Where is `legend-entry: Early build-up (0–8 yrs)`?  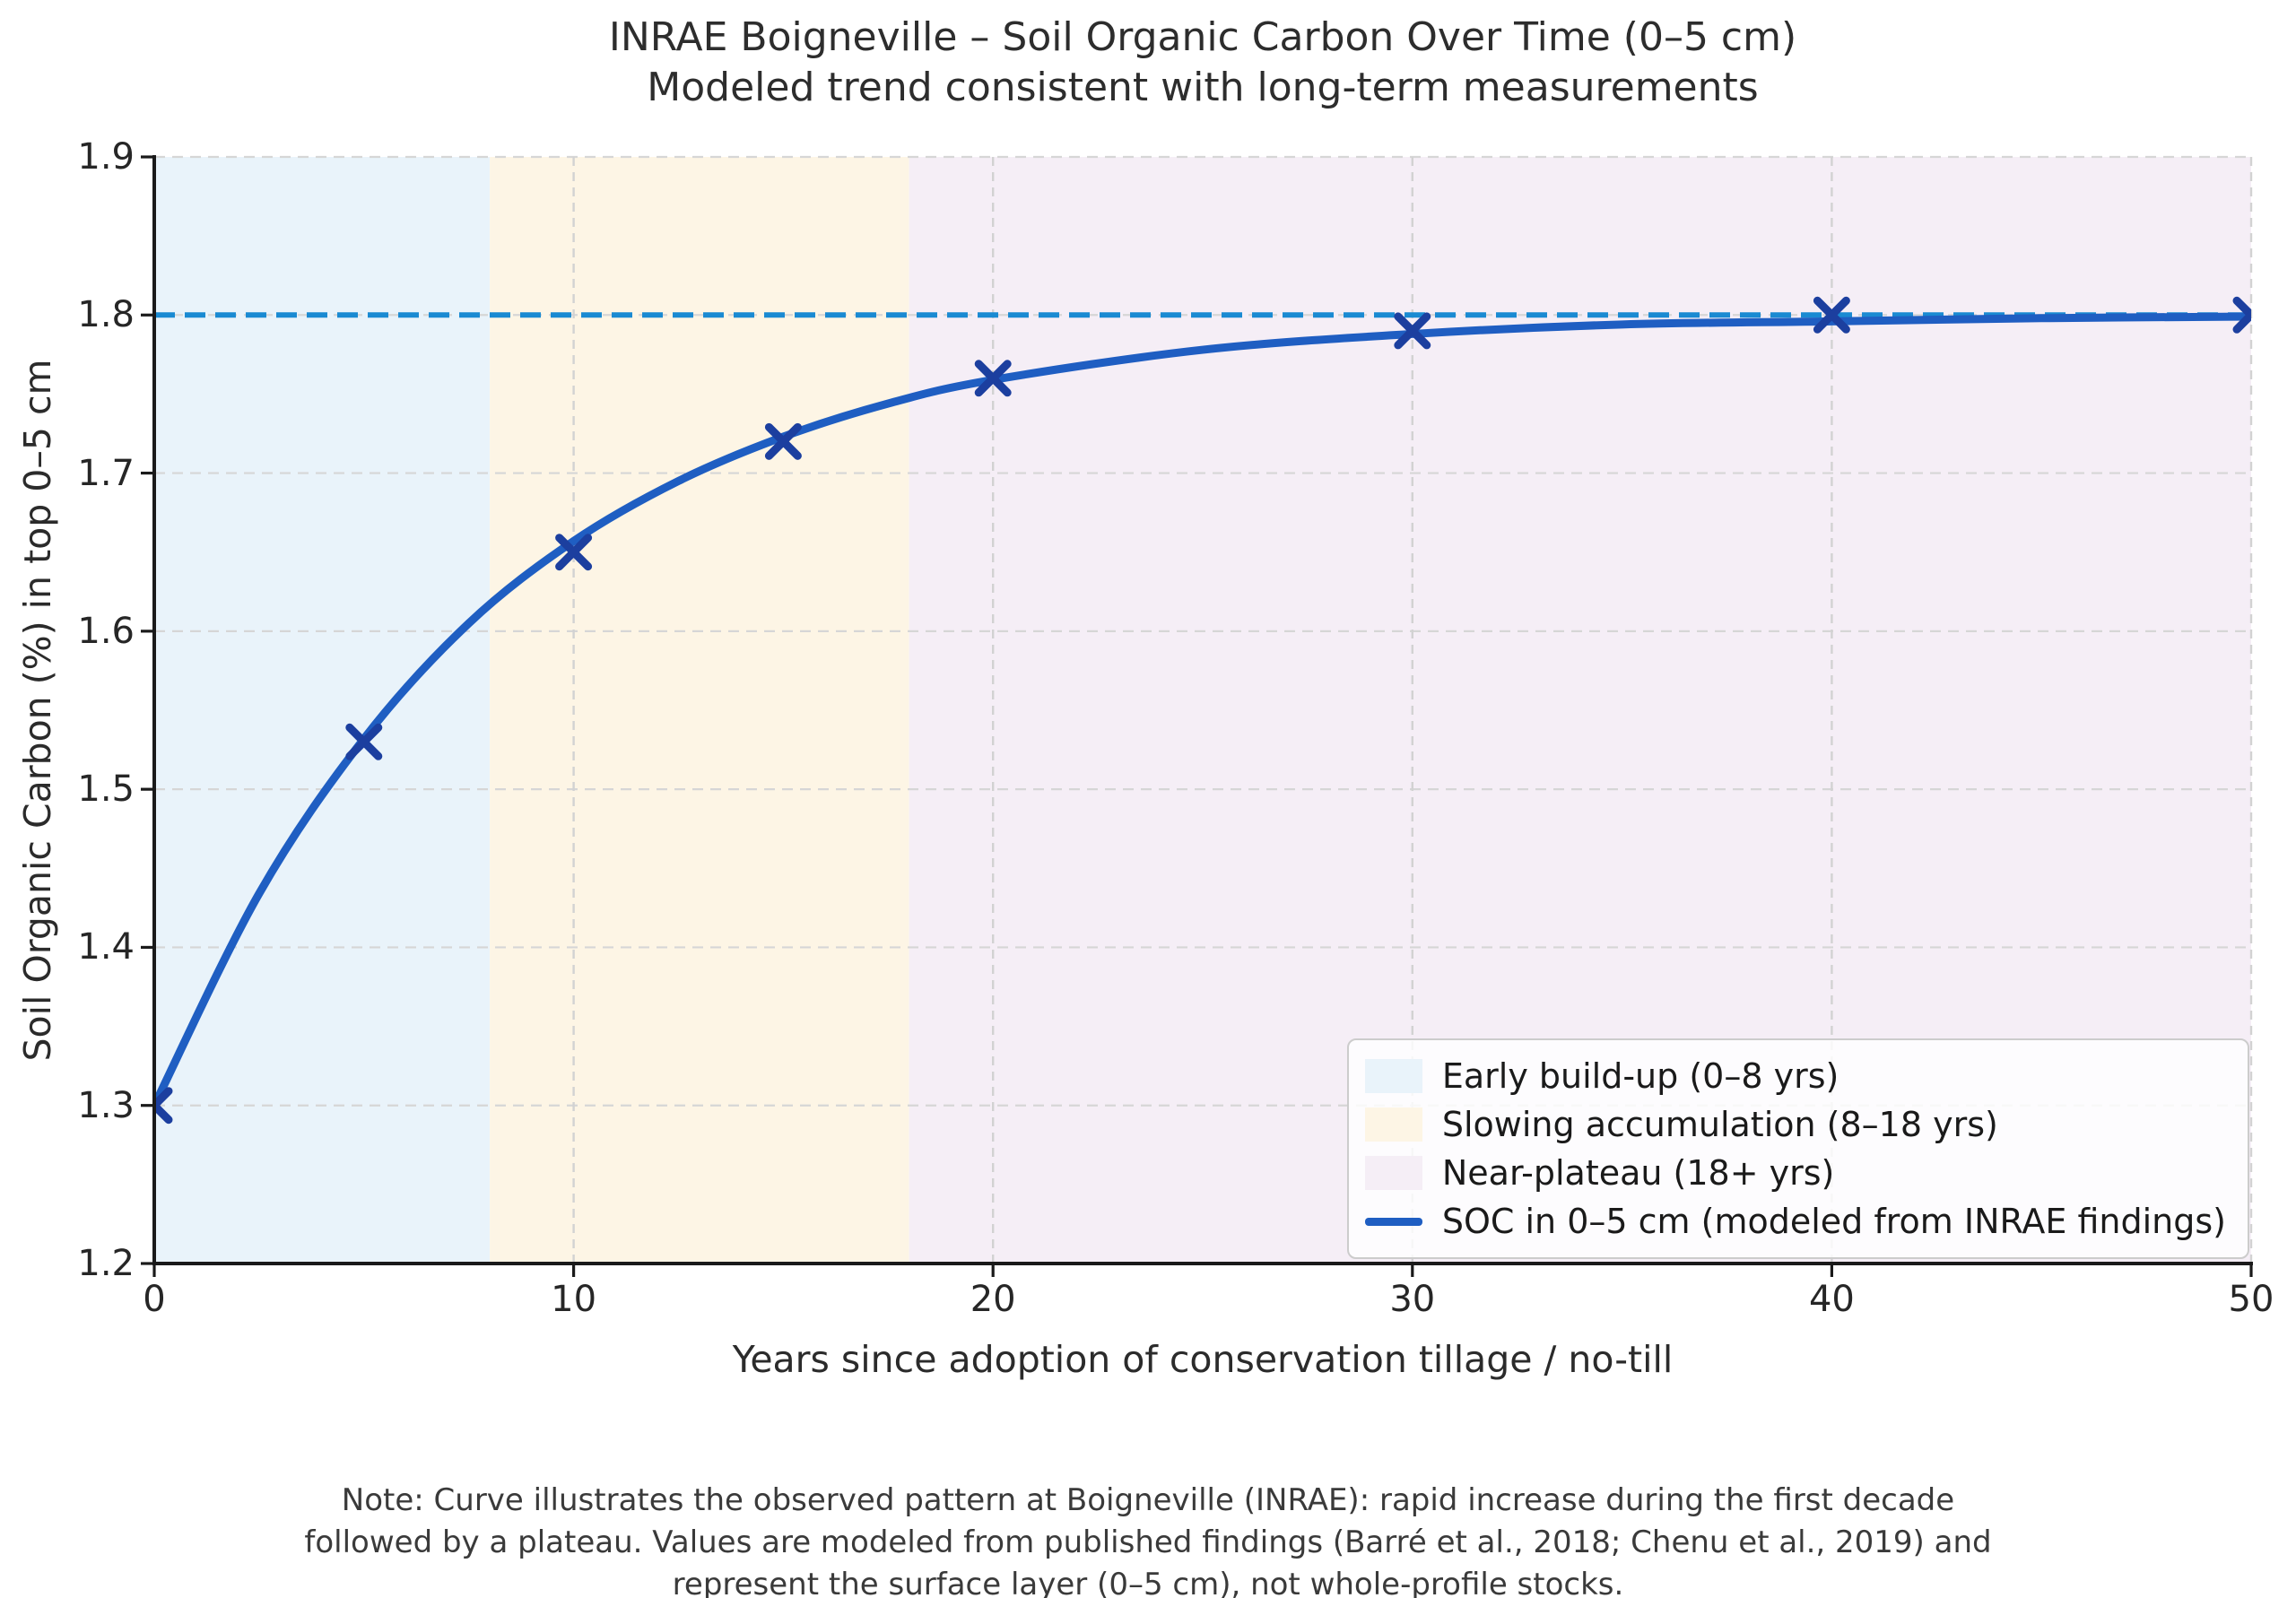
legend-entry: Early build-up (0–8 yrs) is located at coordinates (1795, 1076).